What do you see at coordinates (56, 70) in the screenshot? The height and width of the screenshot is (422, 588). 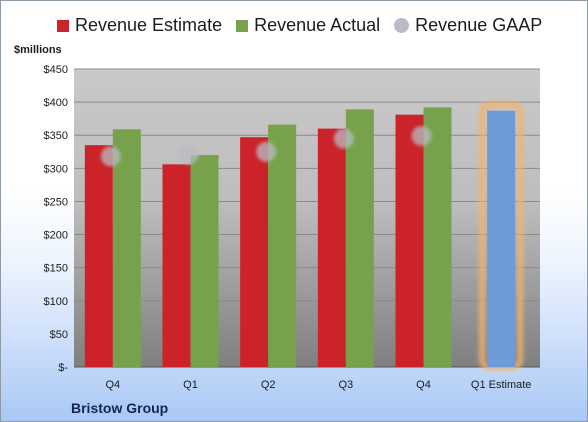 I see `y-tick-label: $450` at bounding box center [56, 70].